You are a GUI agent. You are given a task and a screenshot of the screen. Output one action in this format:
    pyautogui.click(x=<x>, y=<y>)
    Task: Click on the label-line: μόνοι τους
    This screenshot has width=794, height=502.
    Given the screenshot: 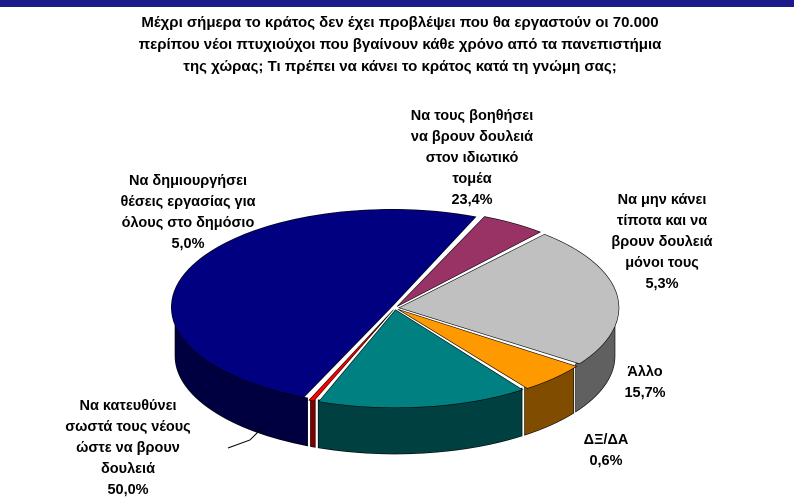 What is the action you would take?
    pyautogui.click(x=662, y=263)
    